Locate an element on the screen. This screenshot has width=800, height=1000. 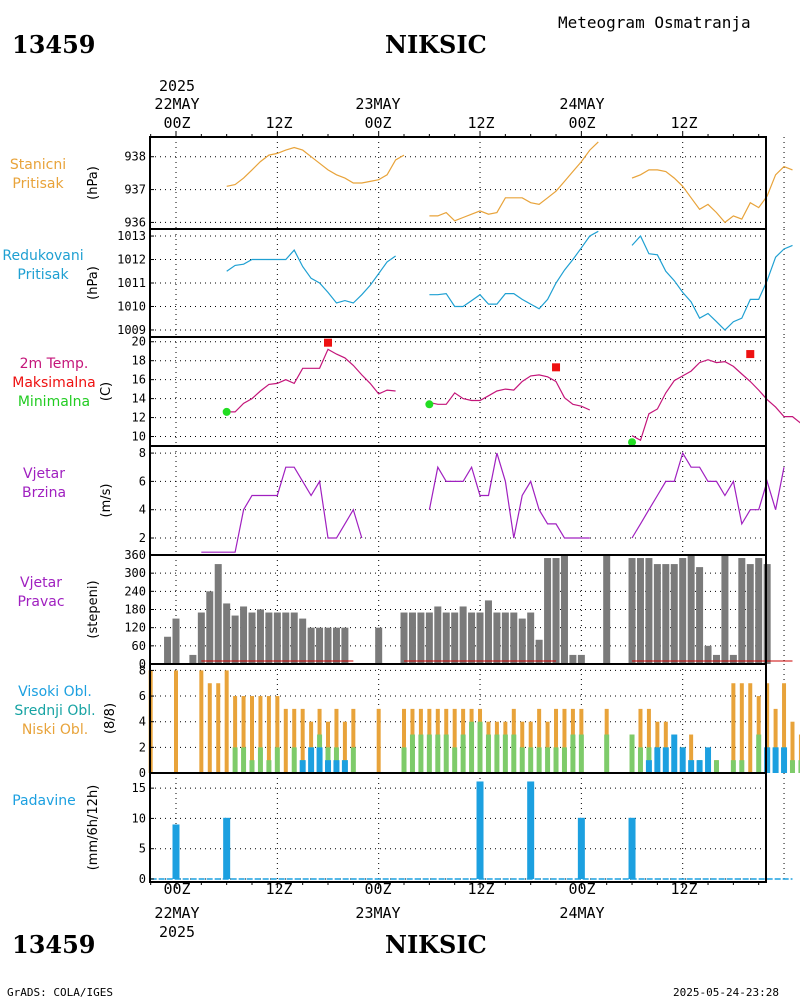
temperature-label-line-1: 2m Temp. is located at coordinates (54, 364).